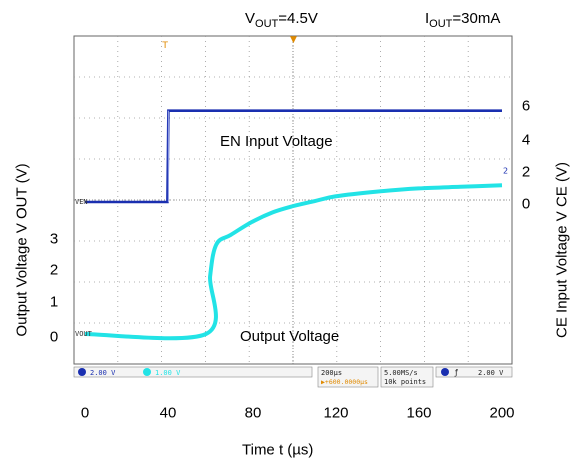 The height and width of the screenshot is (468, 573). What do you see at coordinates (54, 239) in the screenshot?
I see `y-left-tick: 3` at bounding box center [54, 239].